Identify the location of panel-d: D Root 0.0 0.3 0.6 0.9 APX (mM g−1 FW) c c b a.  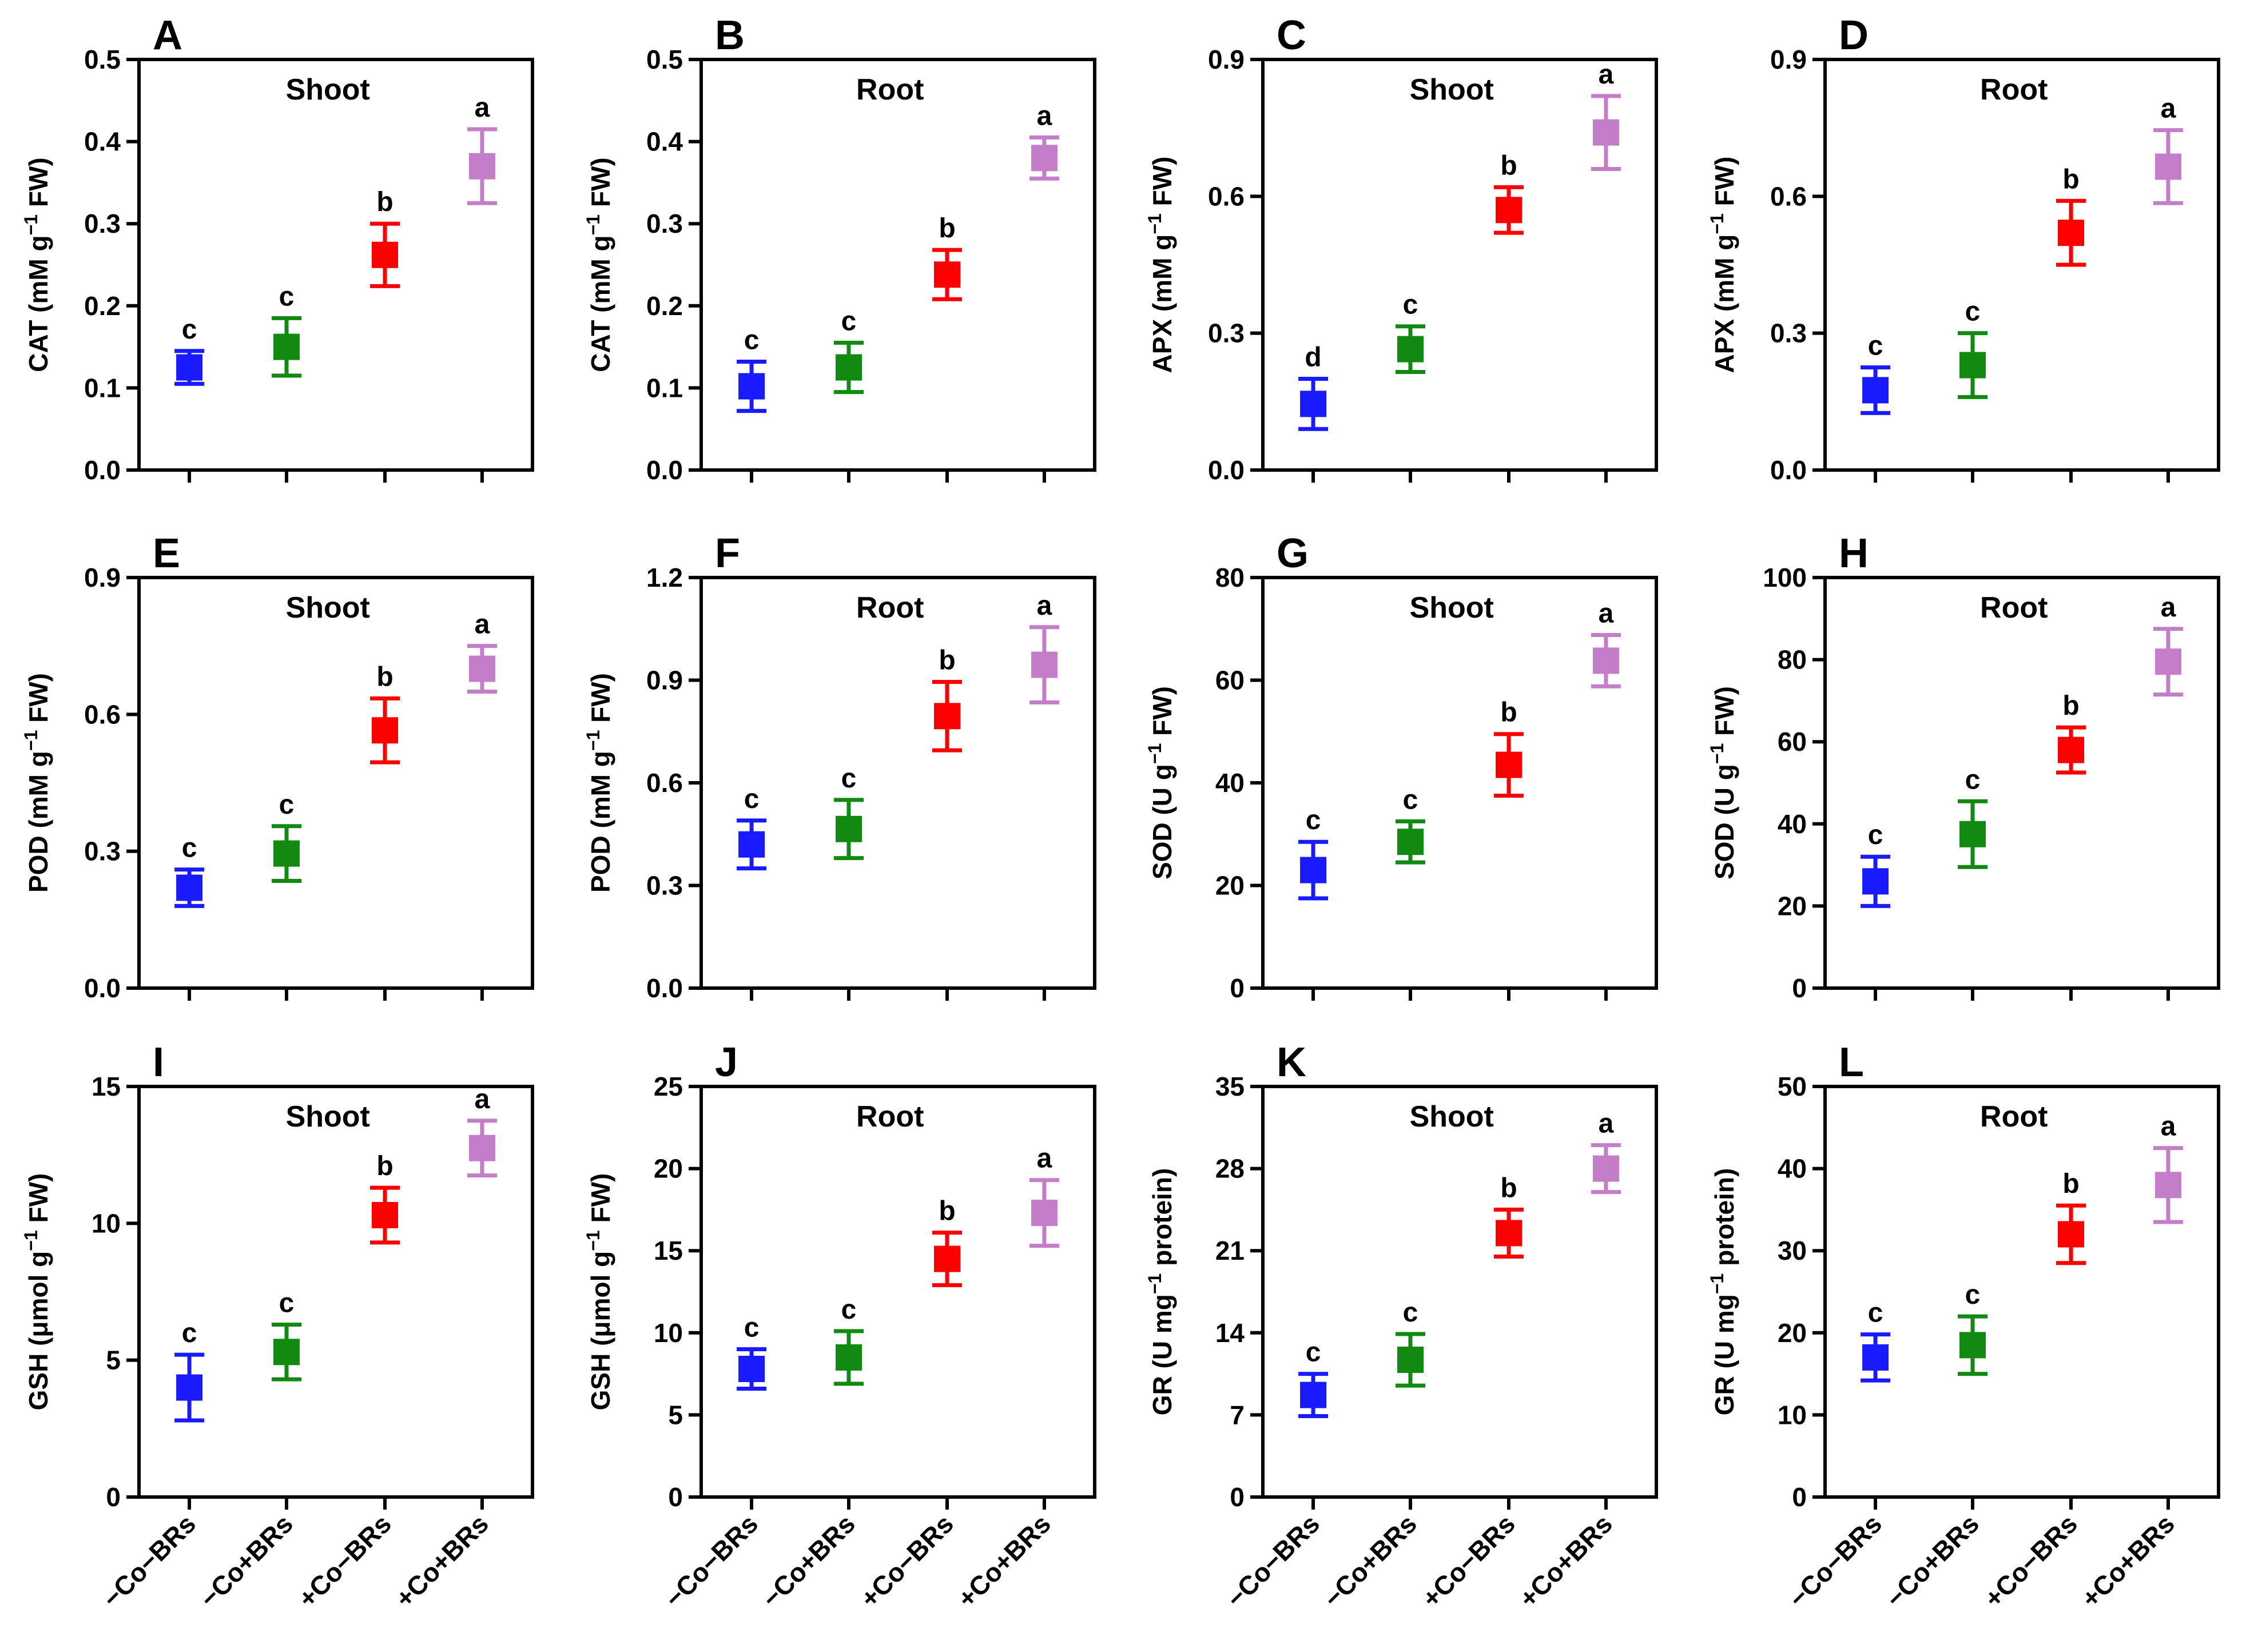
(1964, 249).